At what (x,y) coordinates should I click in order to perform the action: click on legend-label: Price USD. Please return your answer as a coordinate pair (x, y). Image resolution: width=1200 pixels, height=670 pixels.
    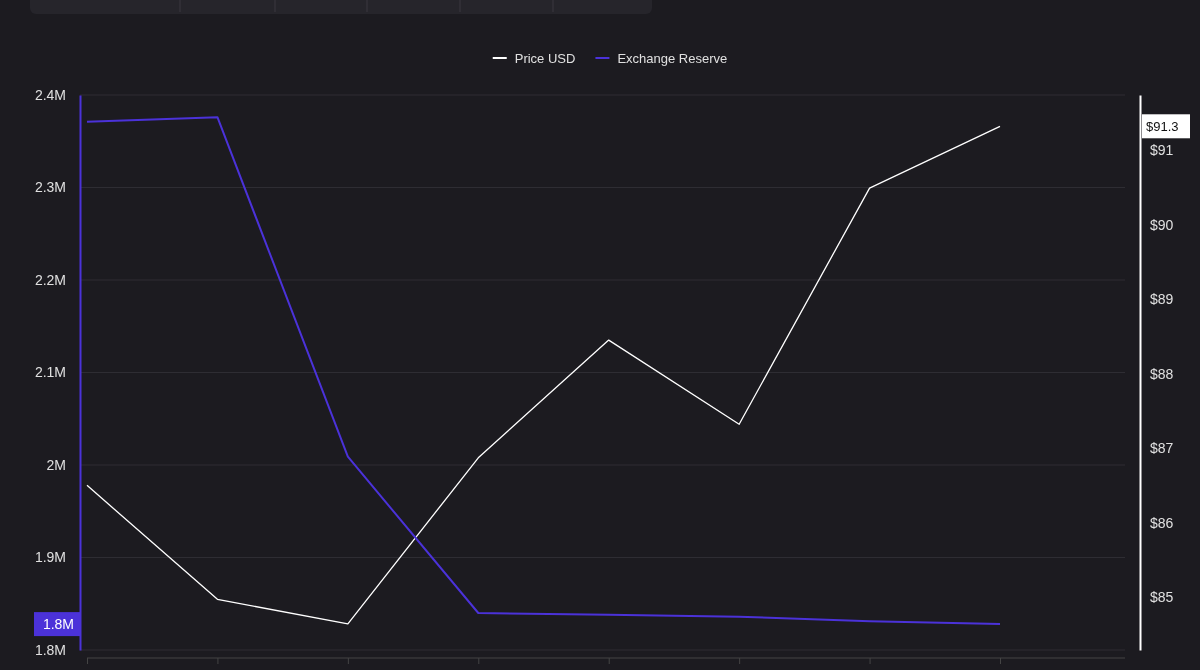
    Looking at the image, I should click on (545, 58).